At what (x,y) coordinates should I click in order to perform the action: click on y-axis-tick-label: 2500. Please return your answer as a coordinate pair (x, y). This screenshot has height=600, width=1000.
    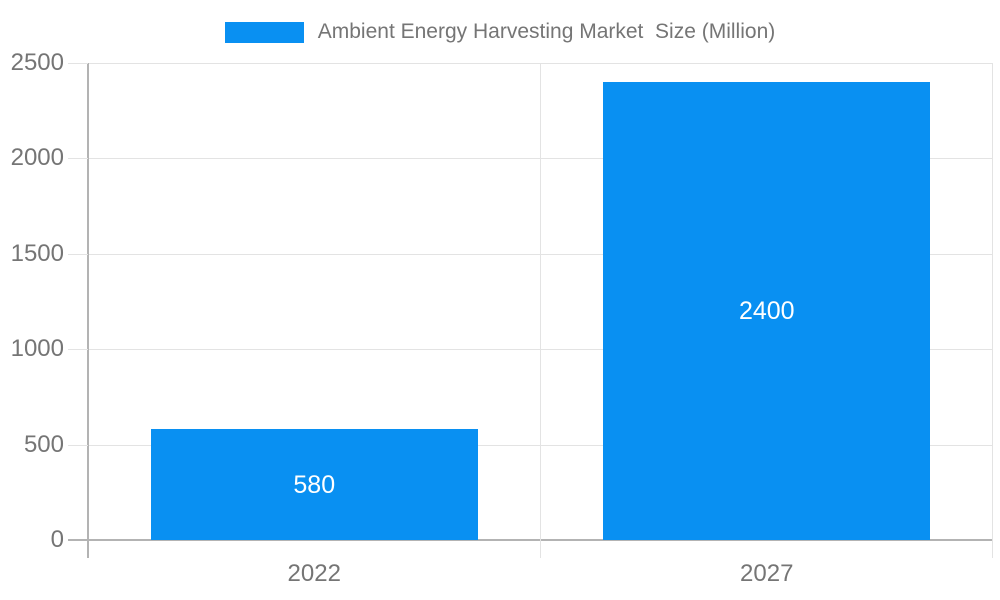
    Looking at the image, I should click on (37, 62).